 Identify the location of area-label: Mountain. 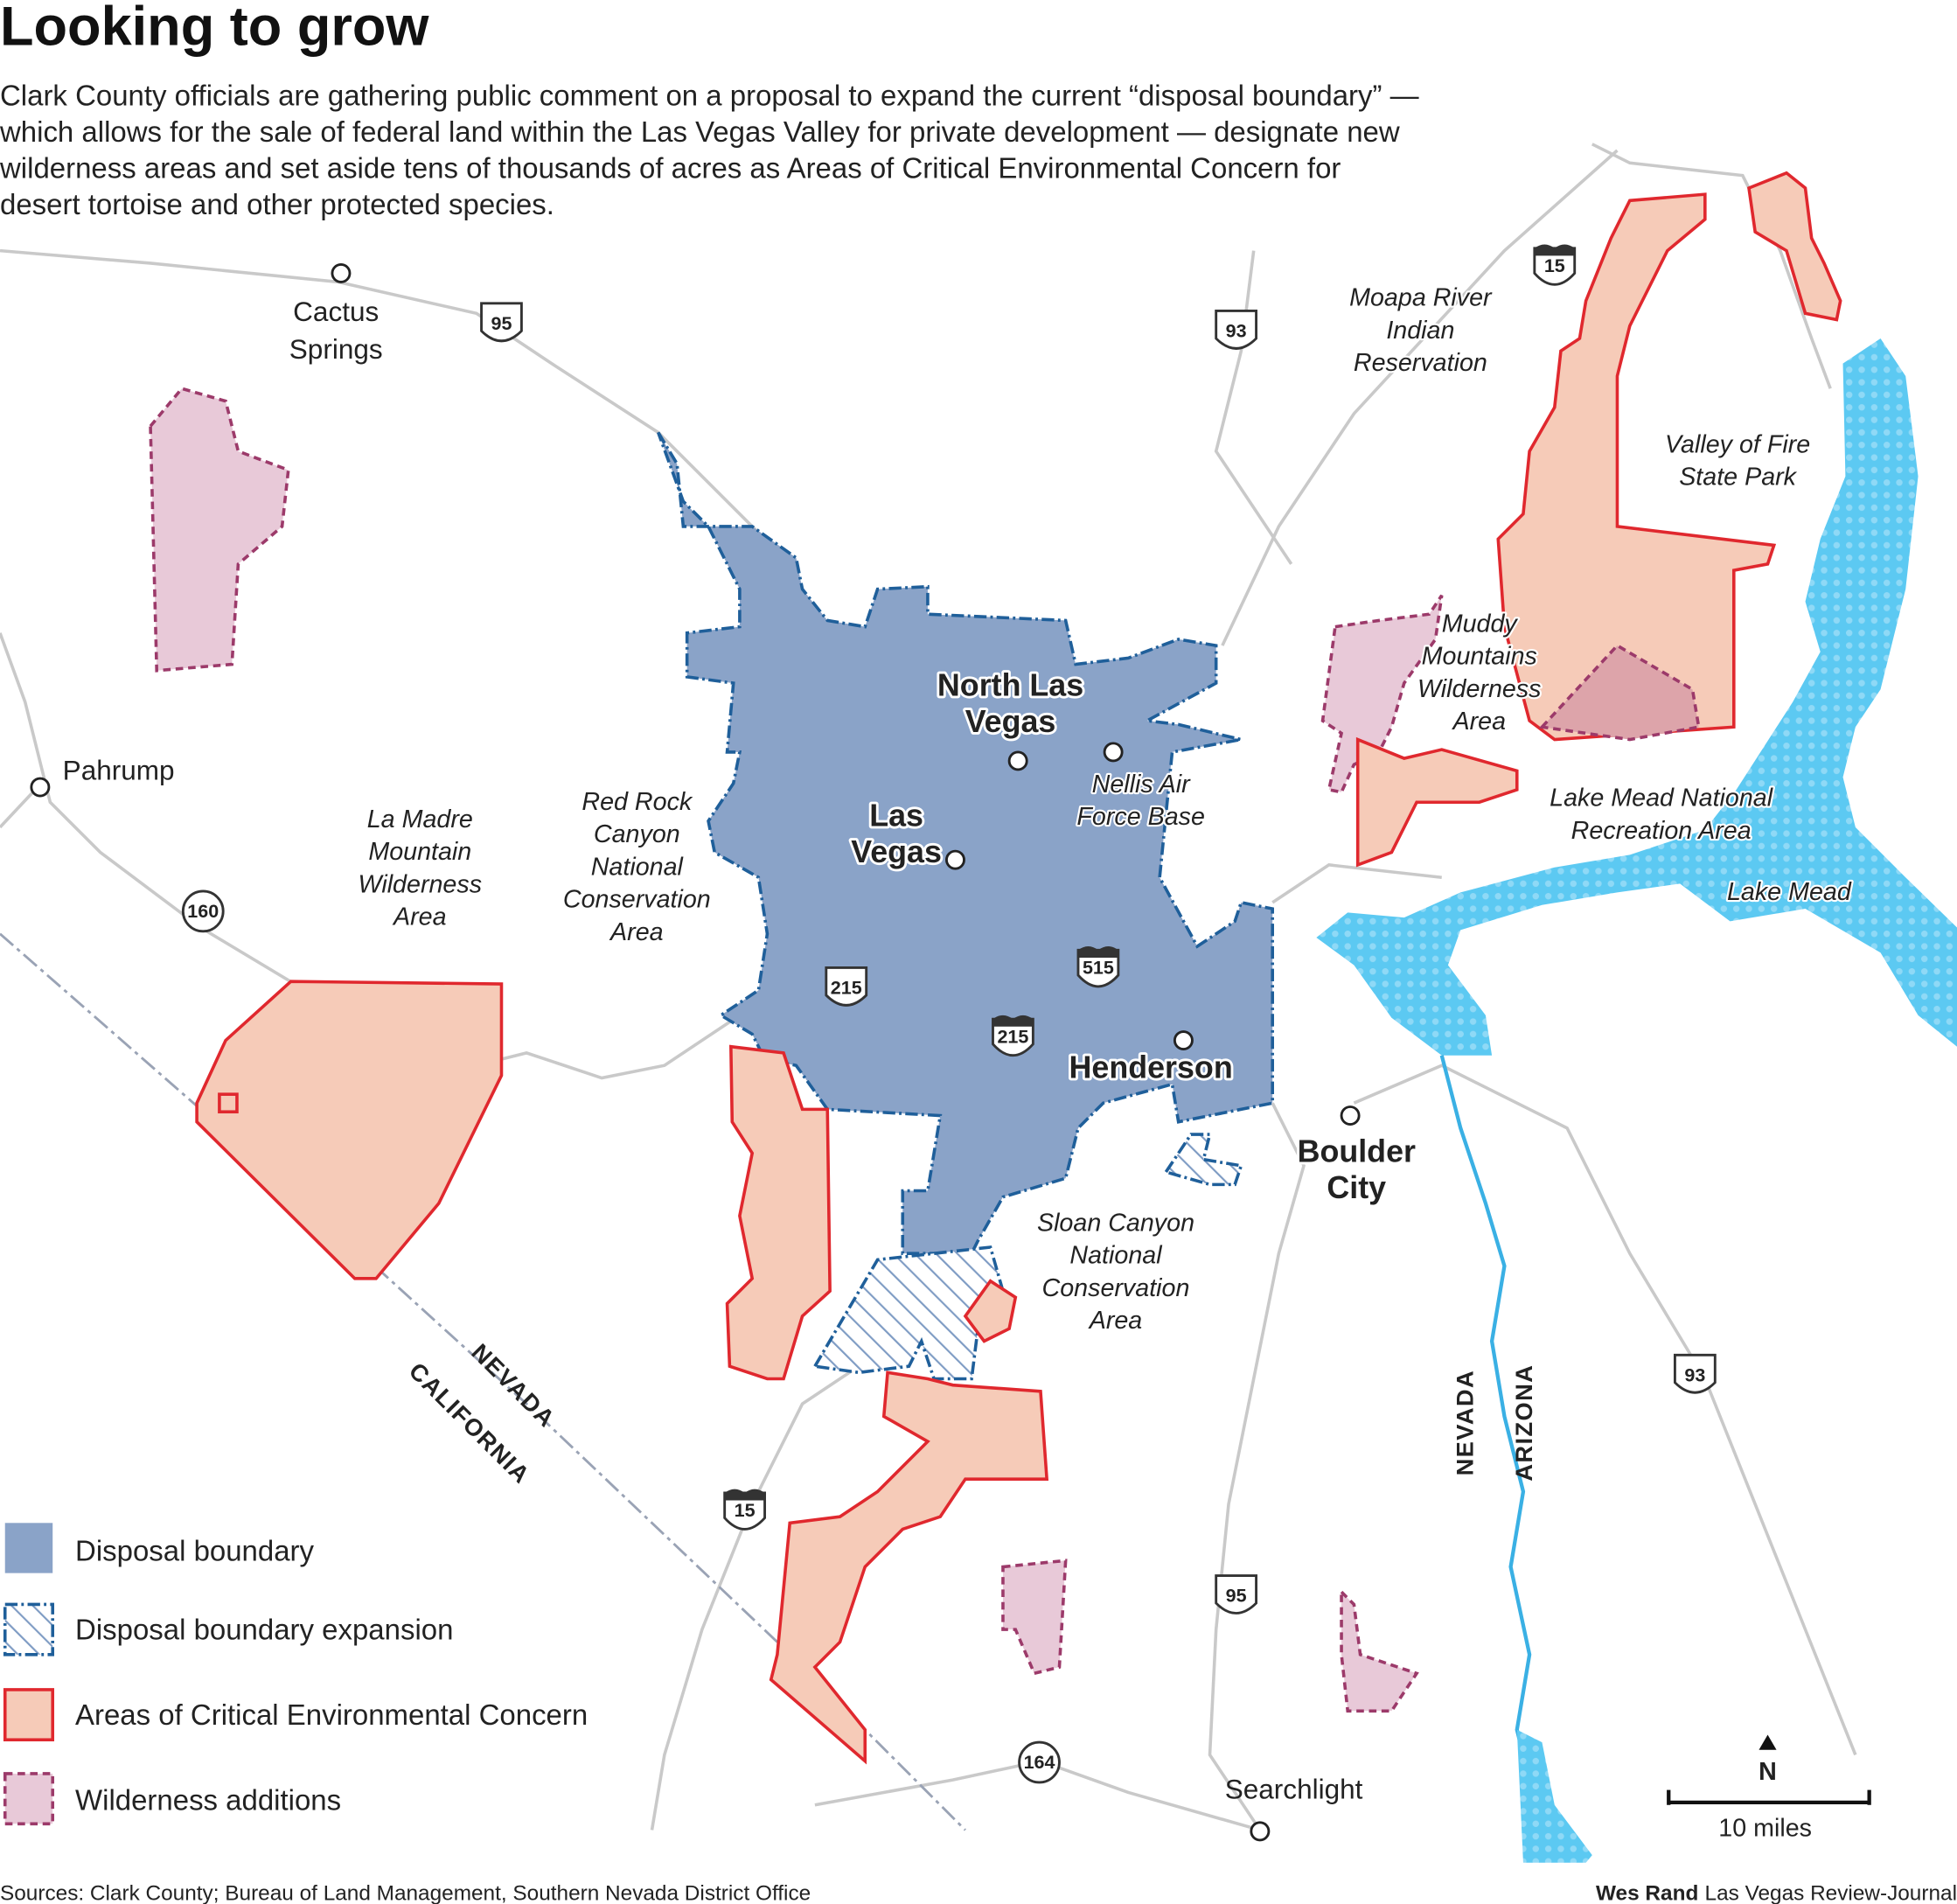
(420, 852).